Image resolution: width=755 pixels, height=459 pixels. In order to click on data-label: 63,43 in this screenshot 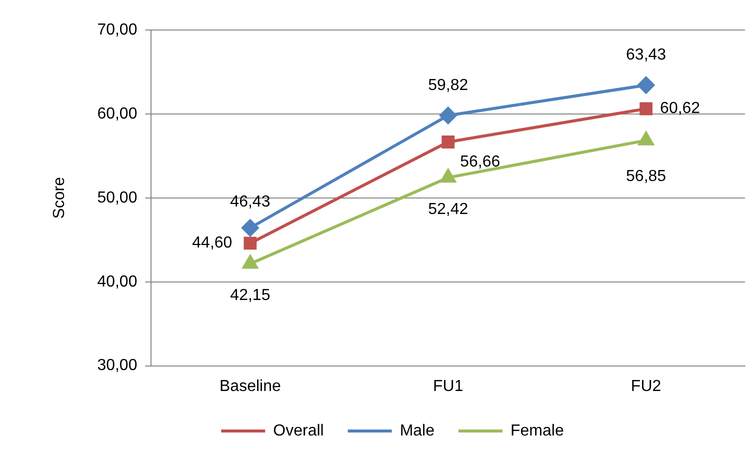, I will do `click(646, 55)`.